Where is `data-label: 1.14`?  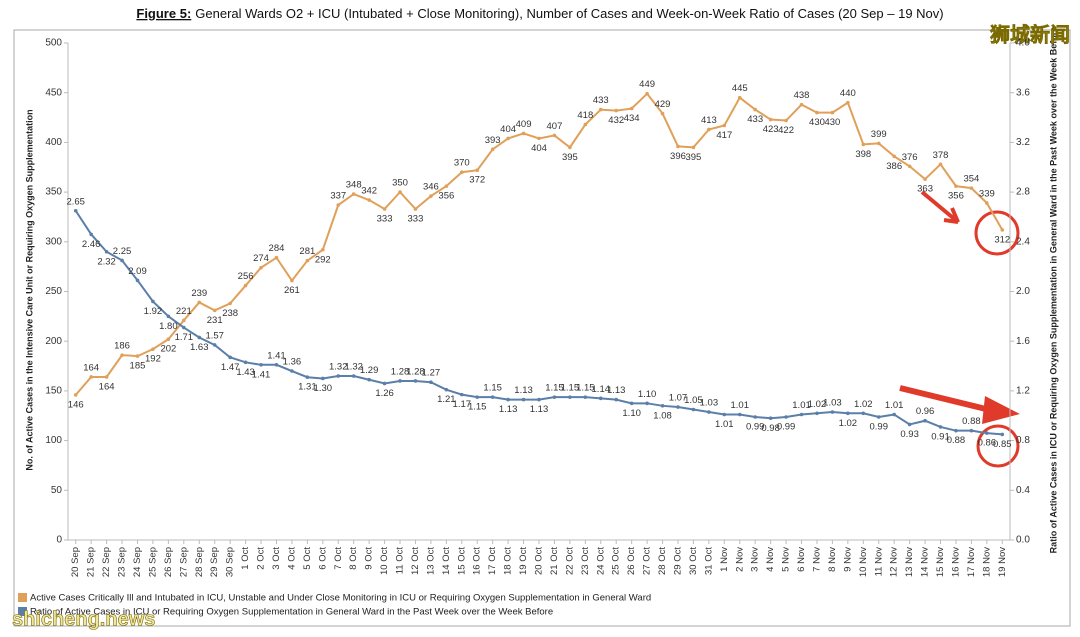
data-label: 1.14 is located at coordinates (601, 389).